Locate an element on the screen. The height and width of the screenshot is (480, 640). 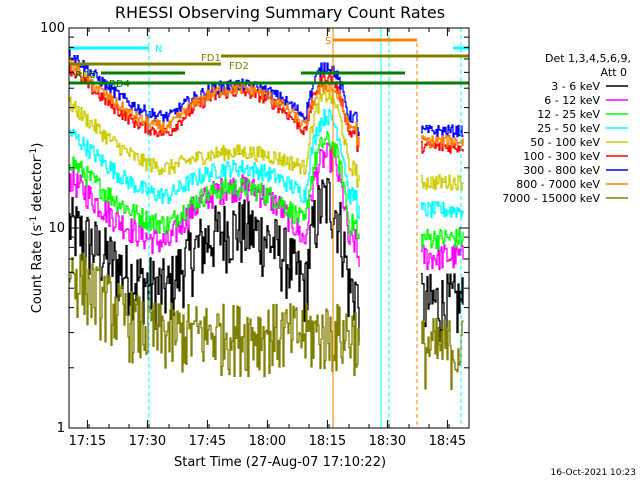
y-tick-label: 1 is located at coordinates (61, 428).